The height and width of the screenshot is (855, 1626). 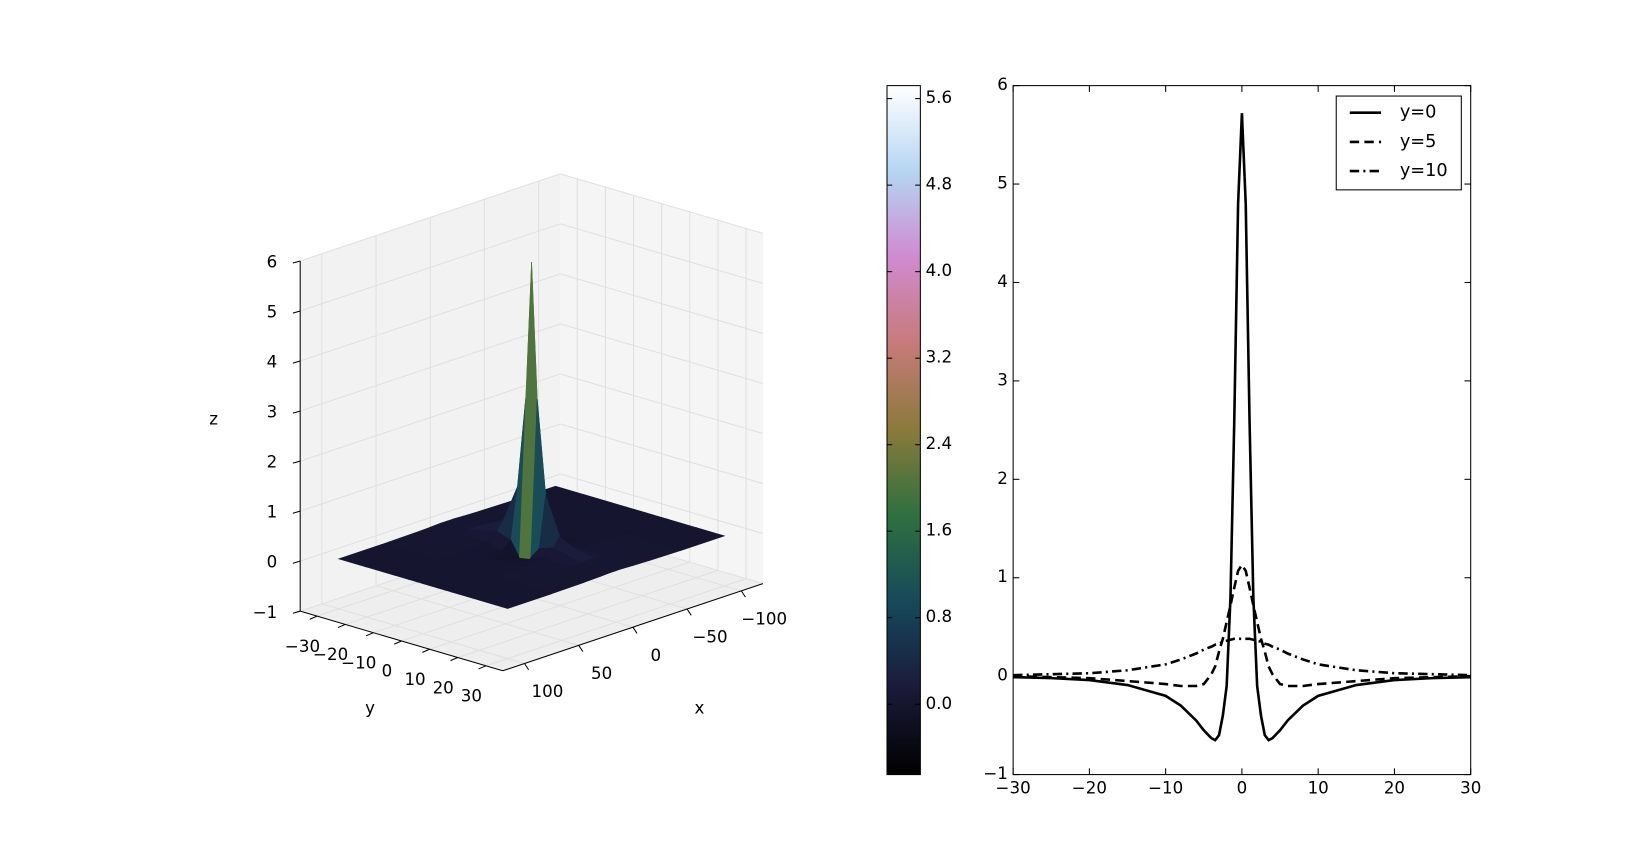 I want to click on y-tick-label: 2, so click(x=1002, y=478).